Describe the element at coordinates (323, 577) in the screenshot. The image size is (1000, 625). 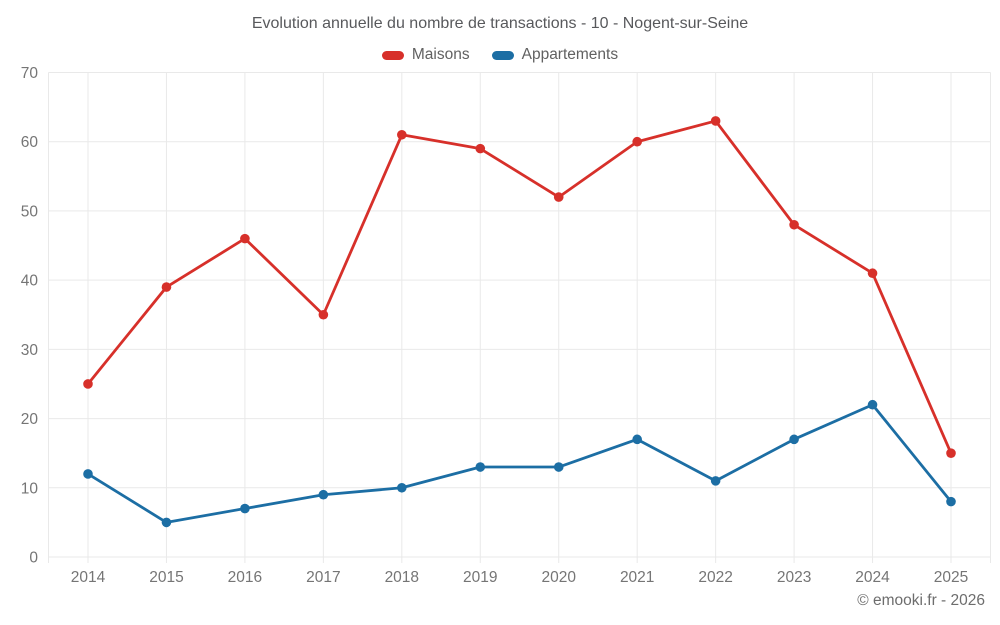
I see `x-axis-tick-label: 2017` at that location.